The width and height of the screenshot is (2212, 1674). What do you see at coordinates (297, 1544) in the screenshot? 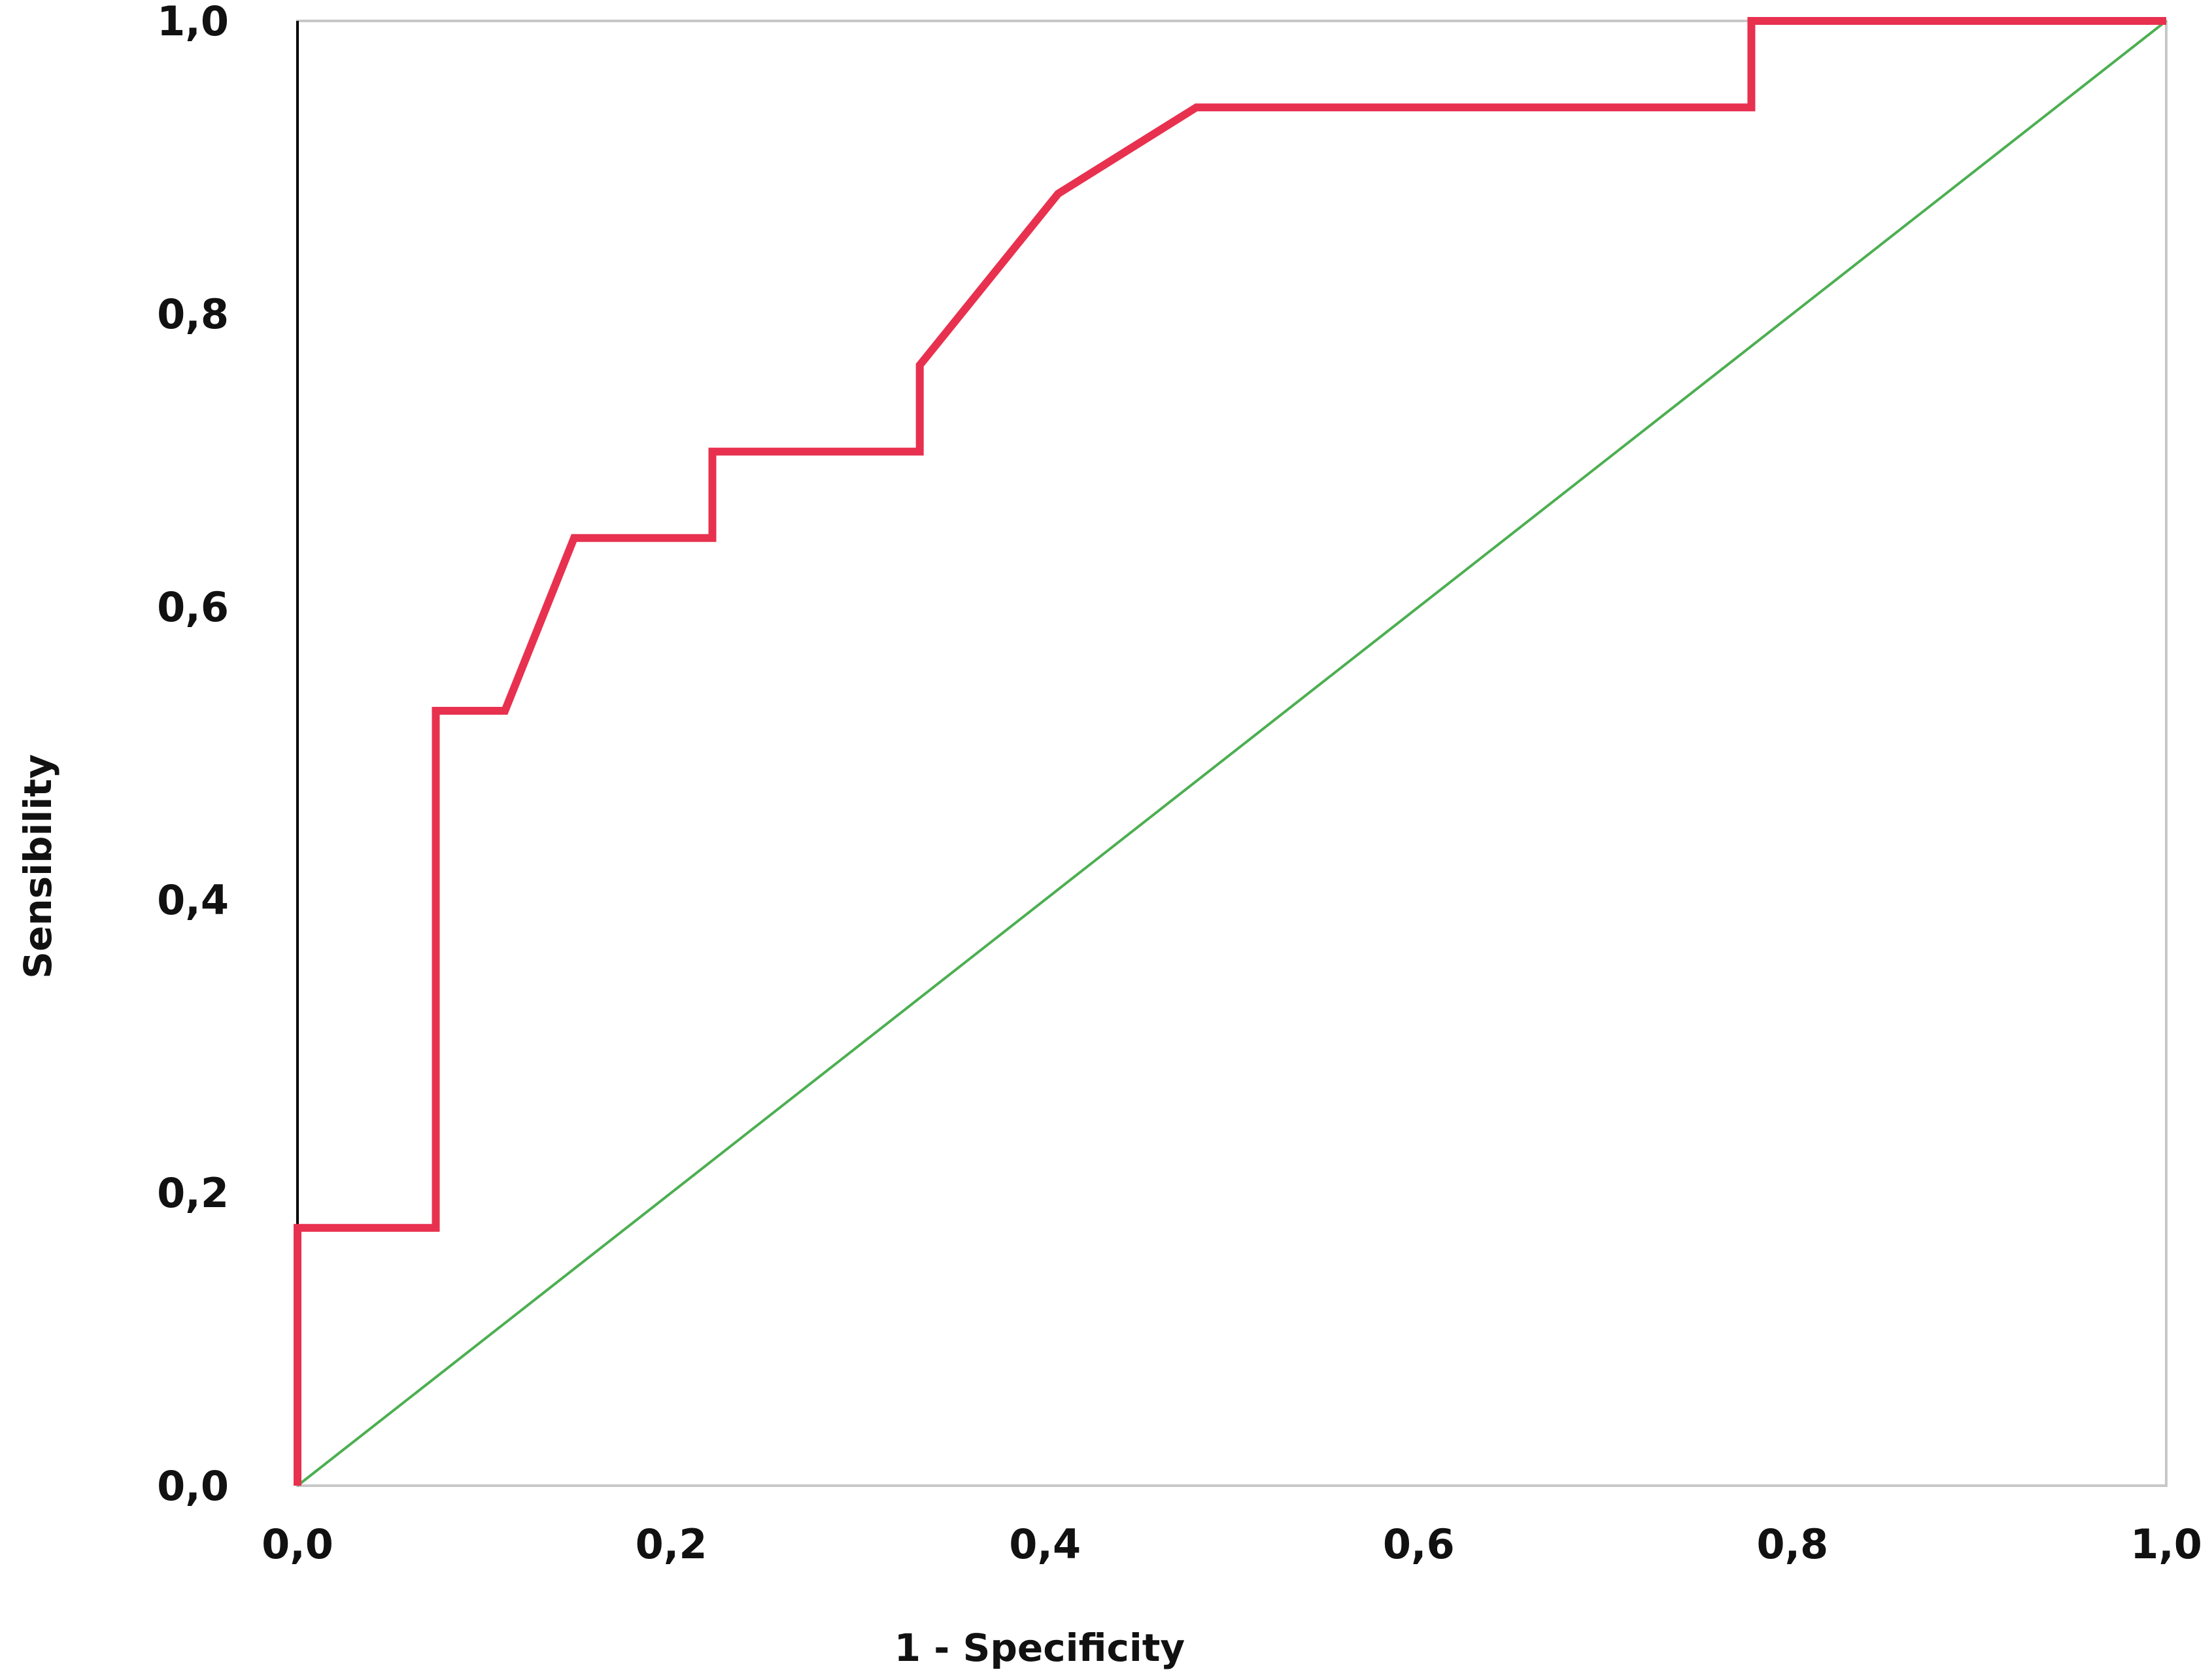
I see `x-tick-label: 0,0` at bounding box center [297, 1544].